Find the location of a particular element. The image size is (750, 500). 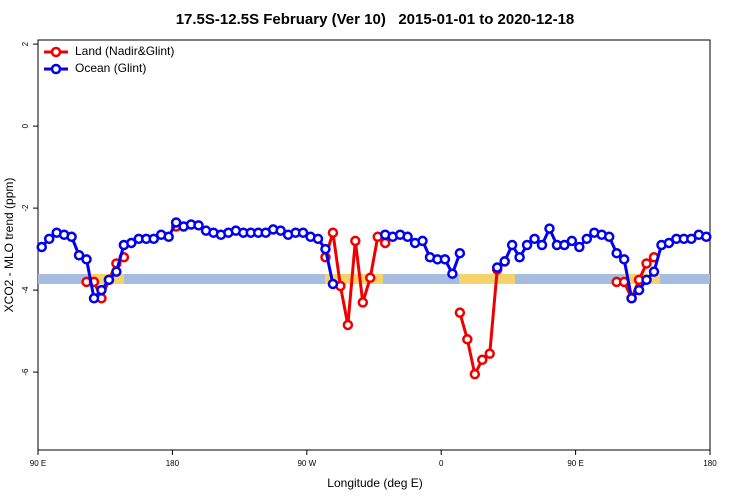

y-axis-label: XCO2 - MLO trend (ppm) is located at coordinates (9, 245).